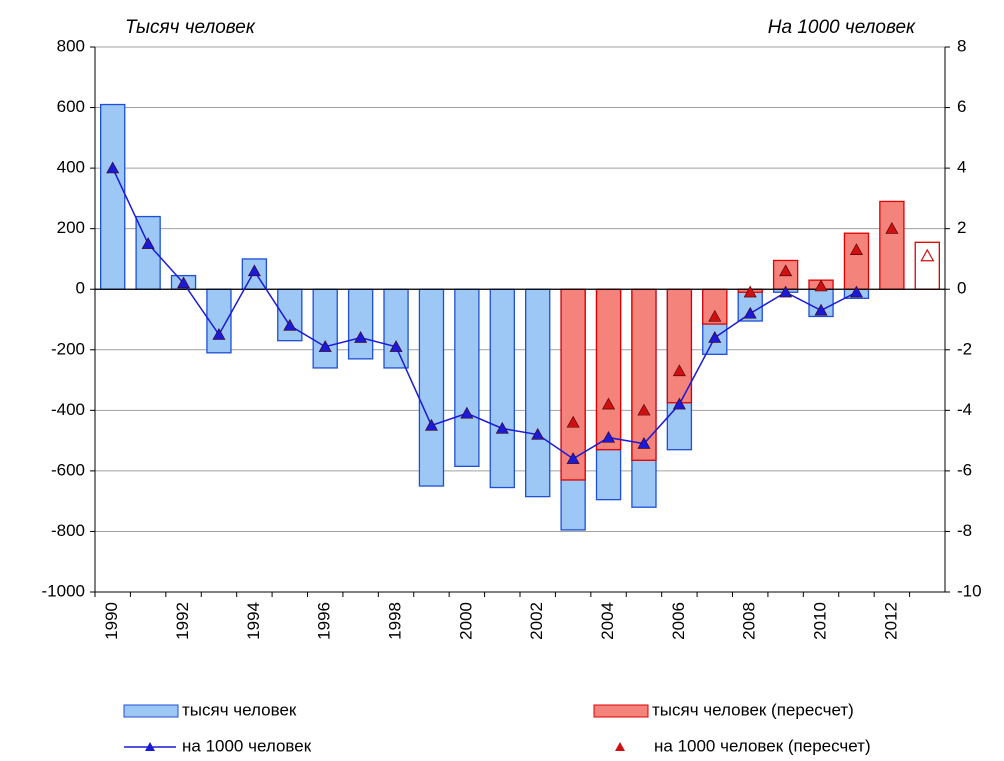 Image resolution: width=1004 pixels, height=761 pixels. I want to click on x-tick-label: 1998, so click(395, 621).